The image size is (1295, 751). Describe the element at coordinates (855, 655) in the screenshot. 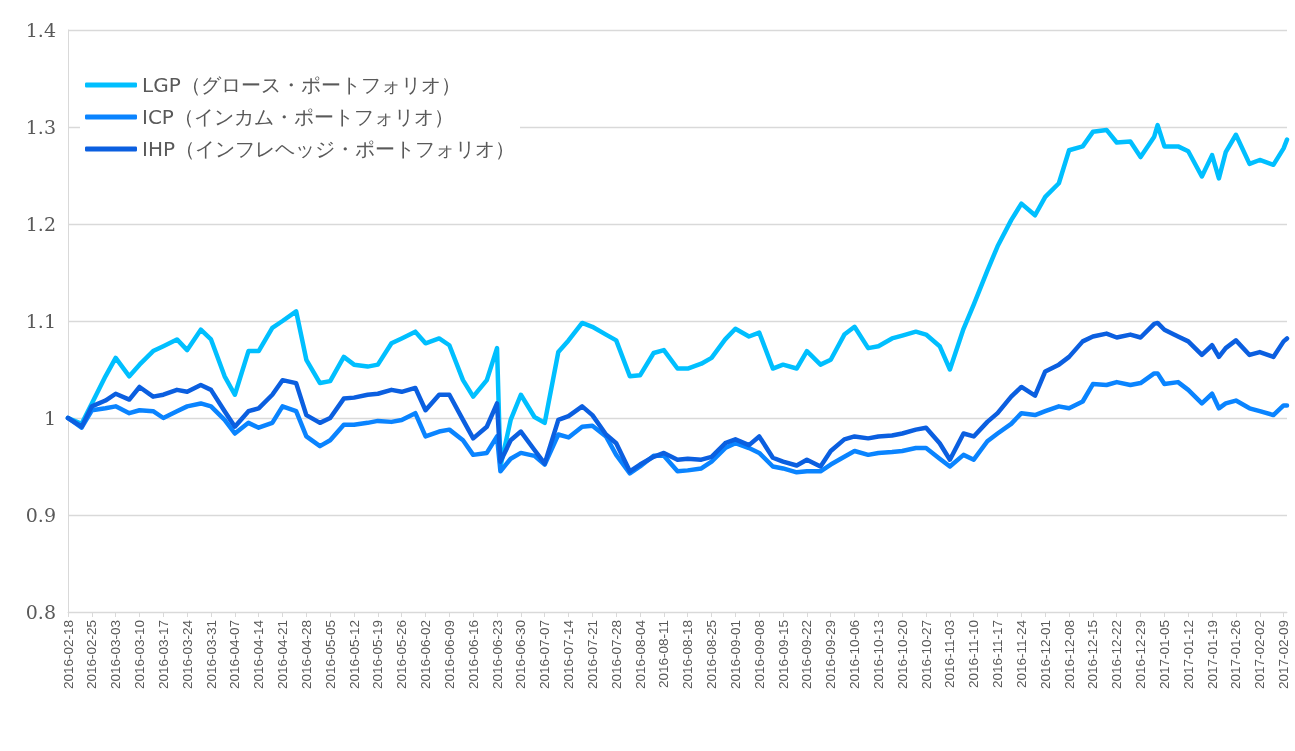

I see `x-tick-label: 2016-10-06` at that location.